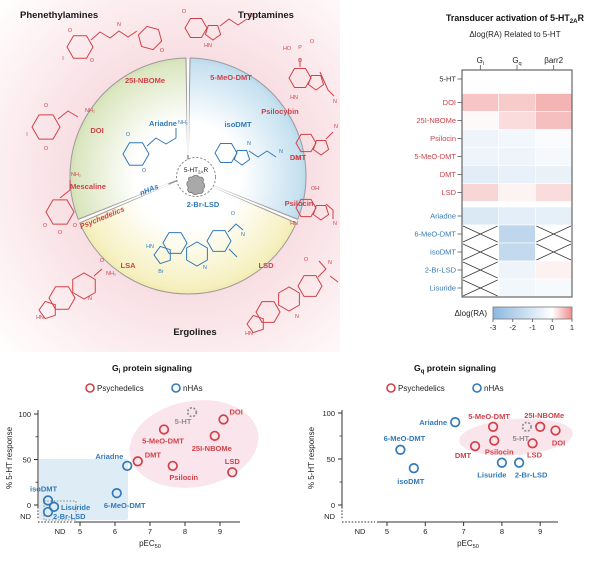 The image size is (600, 562). What do you see at coordinates (129, 265) in the screenshot?
I see `wedge-label-lsa: LSA` at bounding box center [129, 265].